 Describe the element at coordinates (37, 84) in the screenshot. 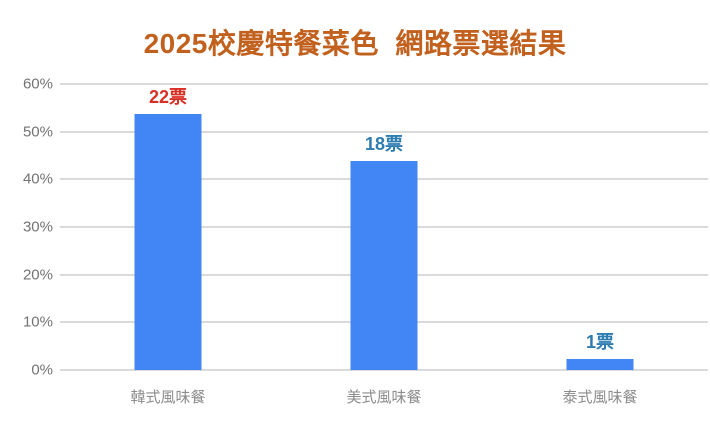

I see `y-axis-tick-label: 60%` at that location.